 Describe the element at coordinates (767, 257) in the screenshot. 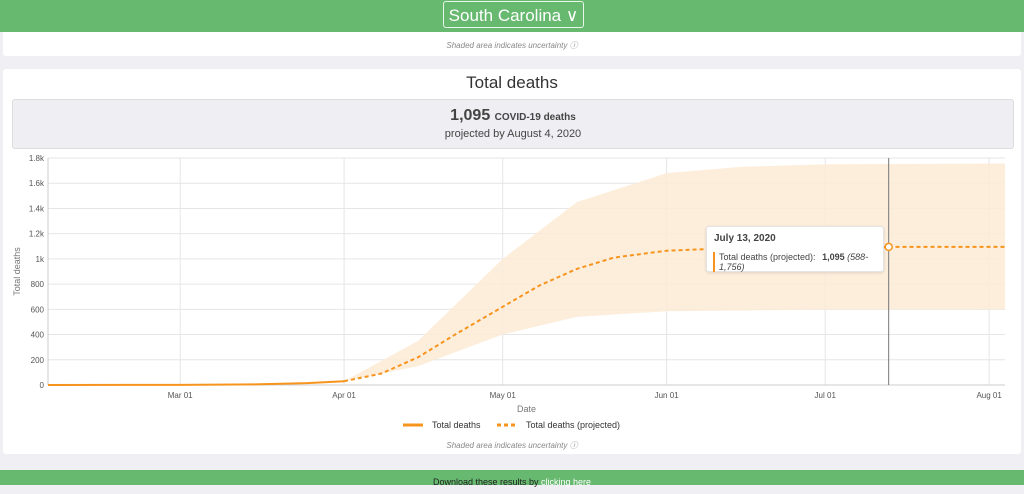

I see `tooltip-label: Total deaths (projected):` at that location.